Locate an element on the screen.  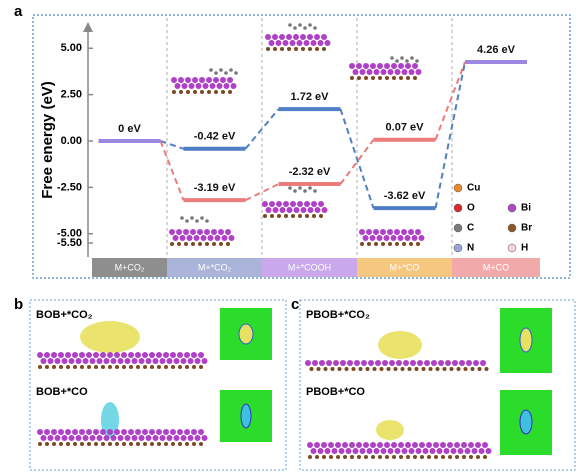
value-label: 0 eV is located at coordinates (129, 129).